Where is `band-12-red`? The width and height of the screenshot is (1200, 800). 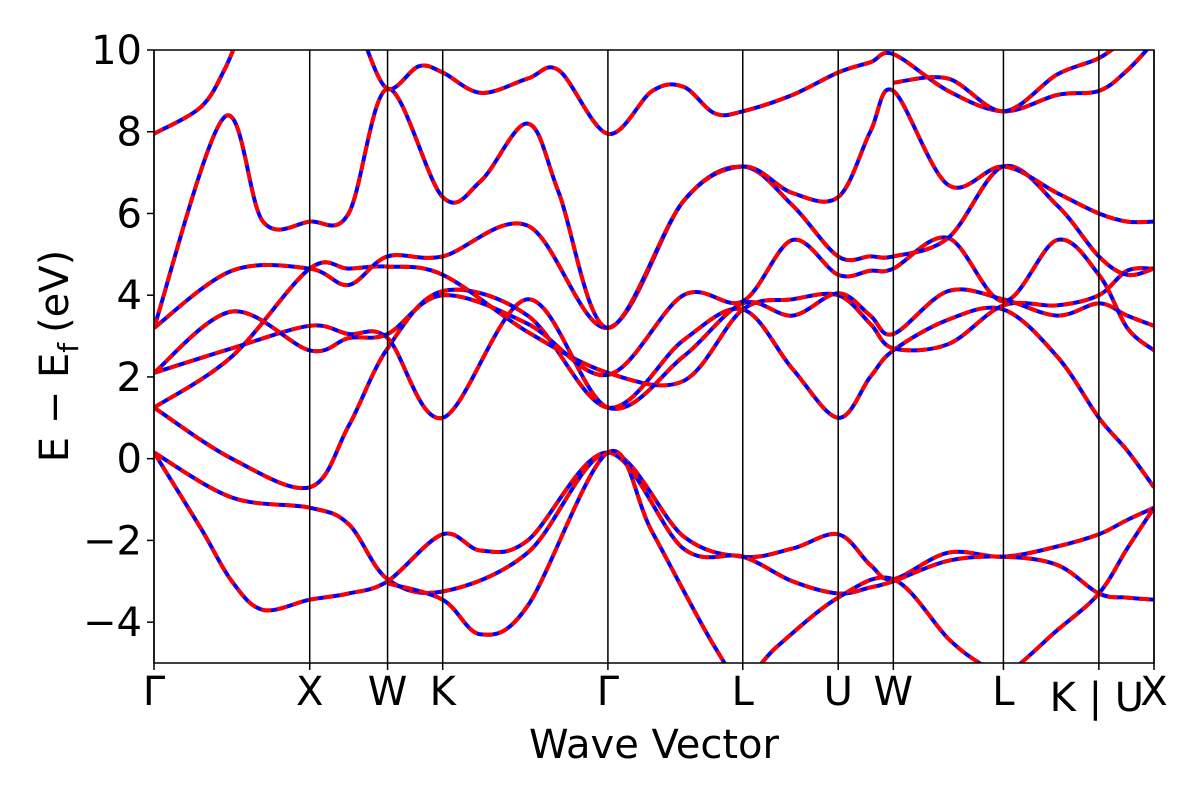 band-12-red is located at coordinates (1004, 82).